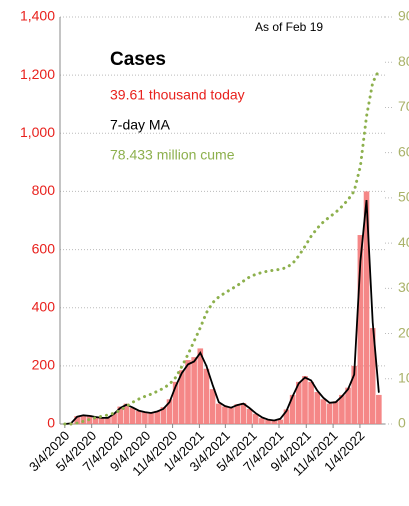 This screenshot has width=409, height=506. Describe the element at coordinates (402, 423) in the screenshot. I see `y2-tick-label: 0` at that location.